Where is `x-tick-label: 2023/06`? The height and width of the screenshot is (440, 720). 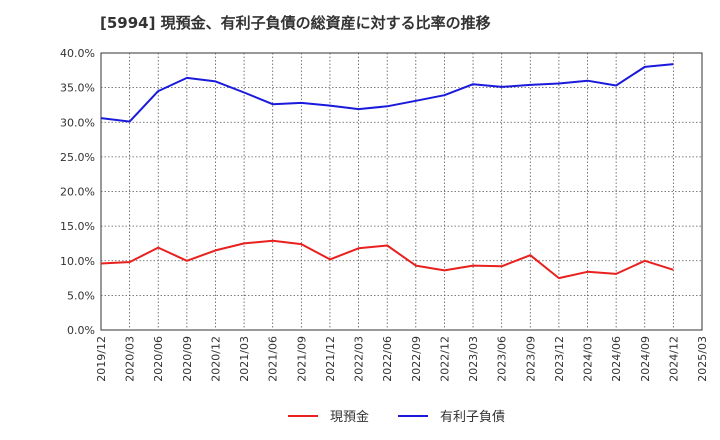
x-tick-label: 2023/06 is located at coordinates (502, 359).